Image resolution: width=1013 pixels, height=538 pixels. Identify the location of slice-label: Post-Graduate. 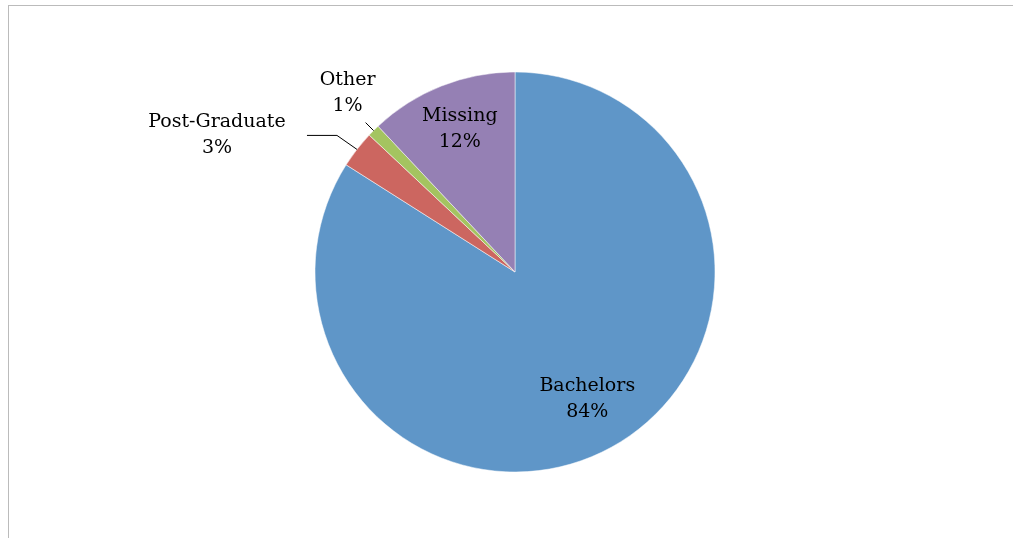
(217, 120).